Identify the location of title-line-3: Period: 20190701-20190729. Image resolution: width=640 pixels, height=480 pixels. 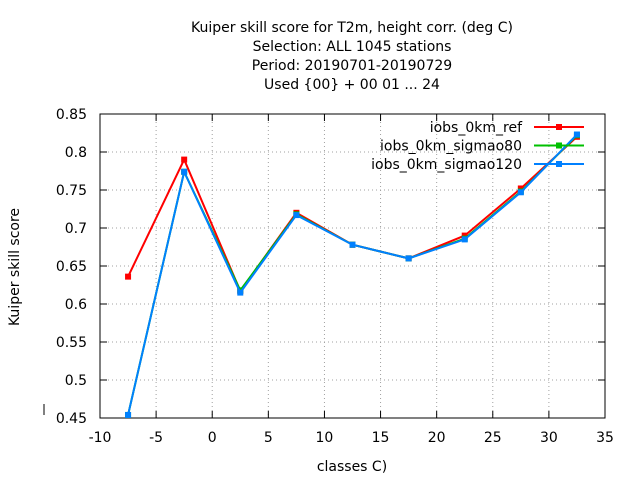
(352, 66).